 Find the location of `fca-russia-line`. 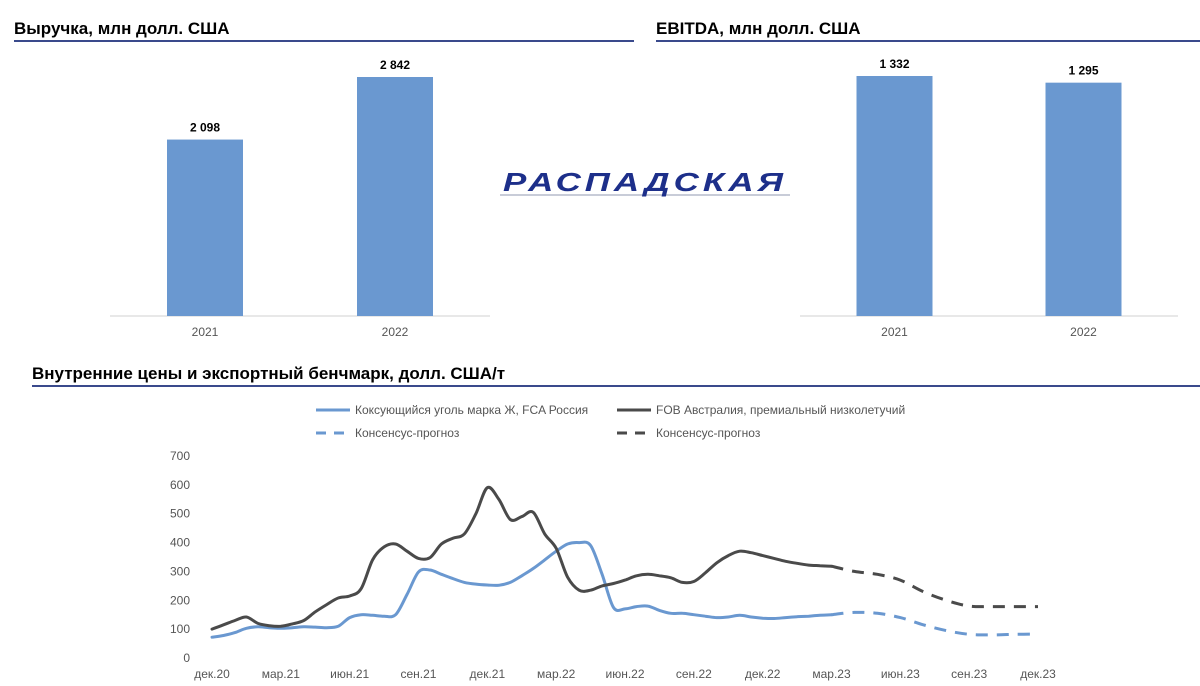

fca-russia-line is located at coordinates (521, 589).